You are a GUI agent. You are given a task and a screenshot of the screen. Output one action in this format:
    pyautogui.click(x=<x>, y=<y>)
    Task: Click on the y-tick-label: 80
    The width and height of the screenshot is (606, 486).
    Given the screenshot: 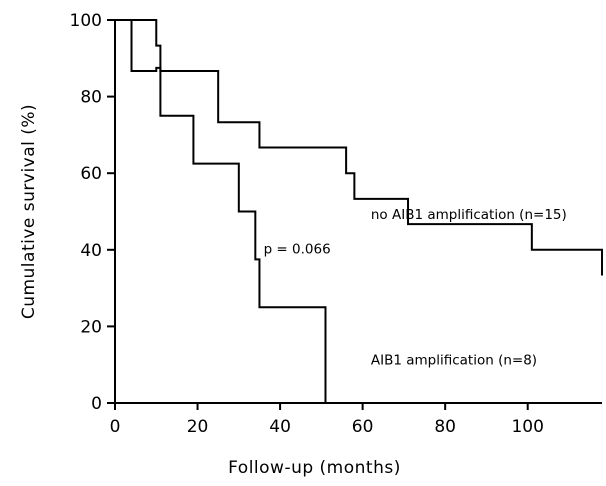 What is the action you would take?
    pyautogui.click(x=91, y=98)
    